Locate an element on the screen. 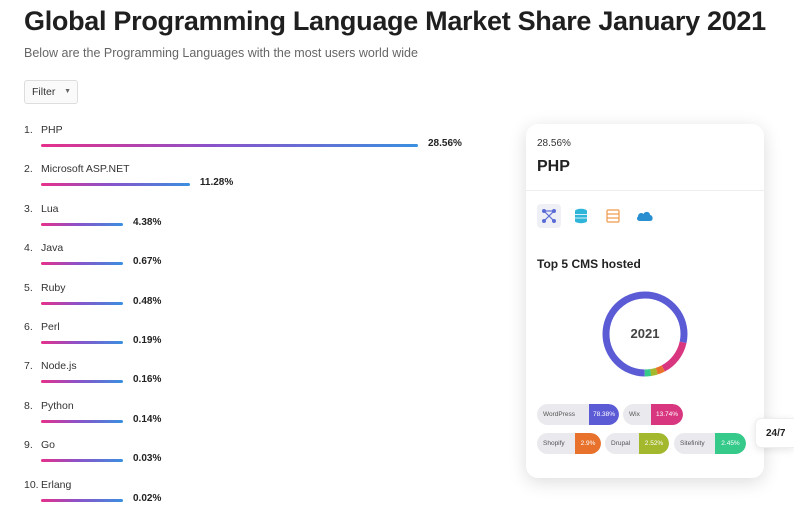 The width and height of the screenshot is (794, 519). language-percent: 0.14% is located at coordinates (147, 419).